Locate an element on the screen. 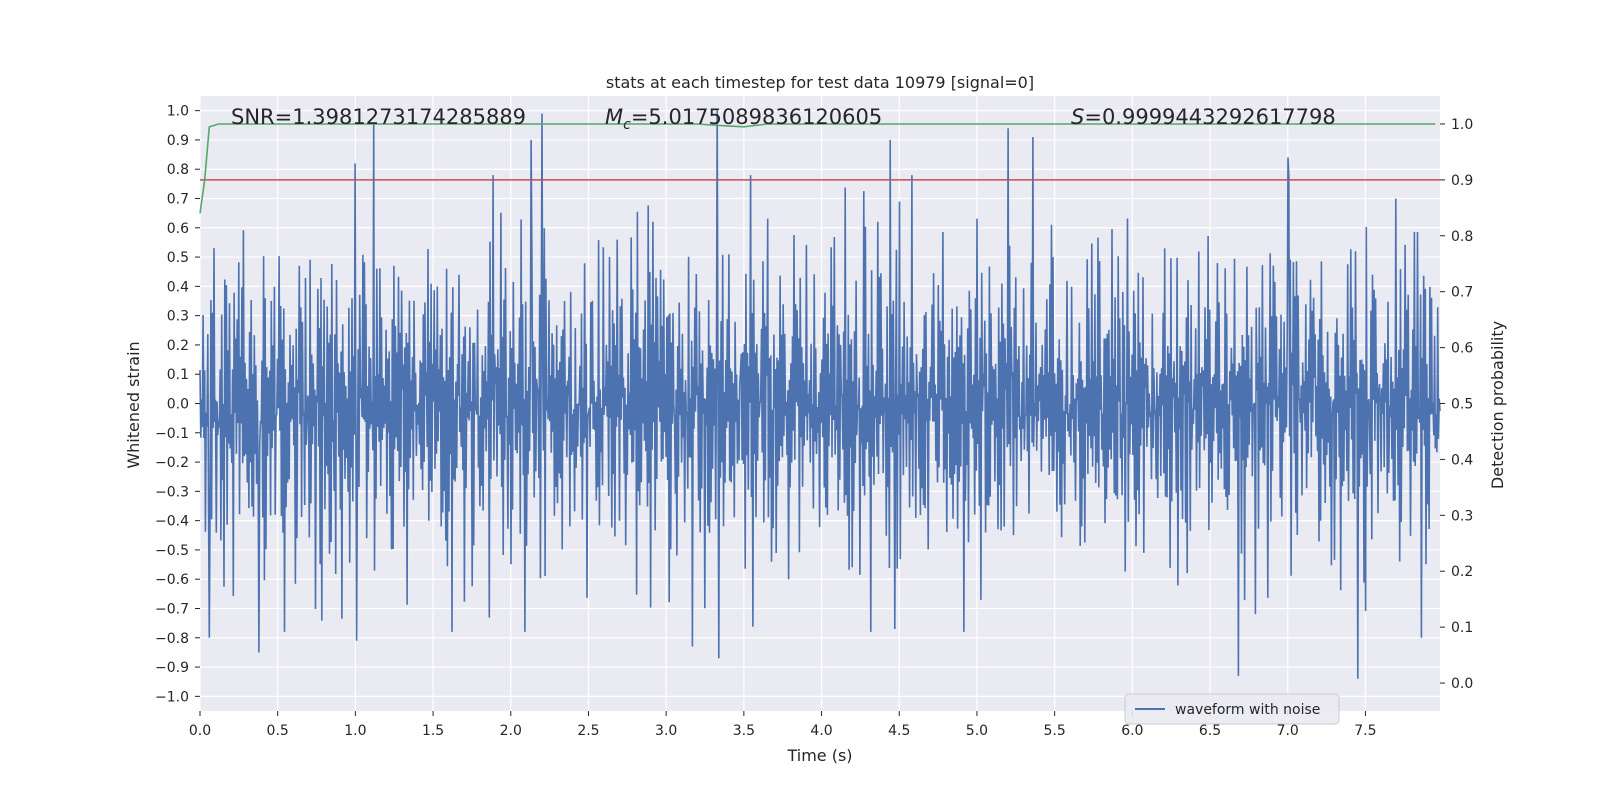 This screenshot has width=1600, height=800. y-right-tick-label: 1.0 is located at coordinates (1462, 125).